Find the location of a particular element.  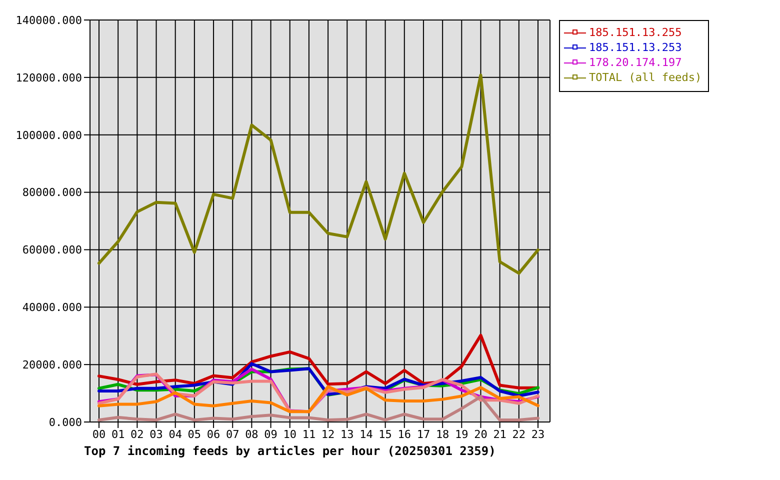

x-tick-label: 12 is located at coordinates (328, 434).